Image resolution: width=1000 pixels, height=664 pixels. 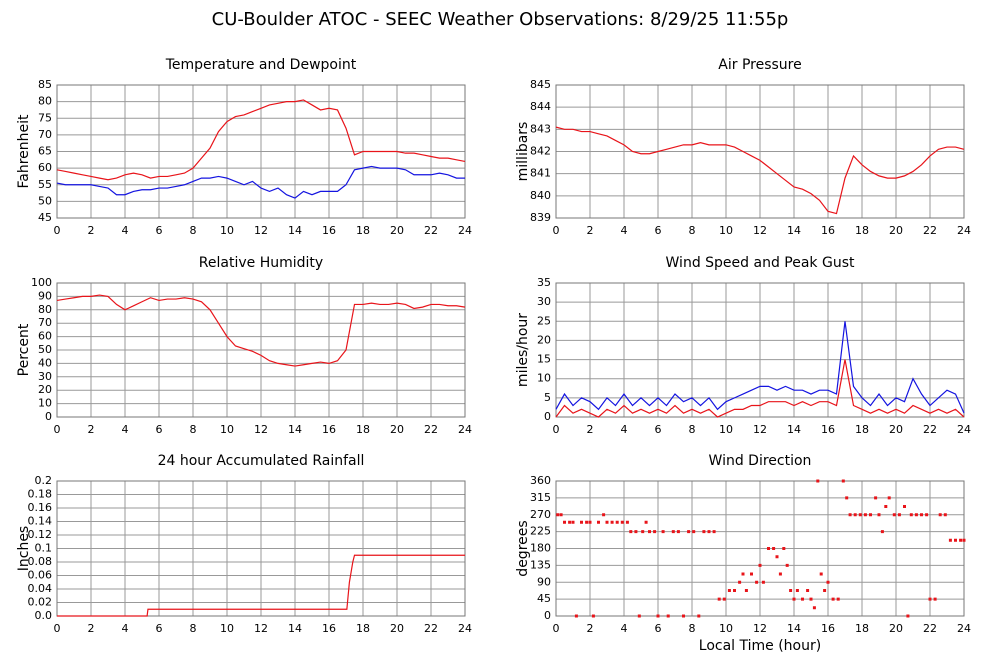 What do you see at coordinates (44, 548) in the screenshot?
I see `y-tick-label: 0.1` at bounding box center [44, 548].